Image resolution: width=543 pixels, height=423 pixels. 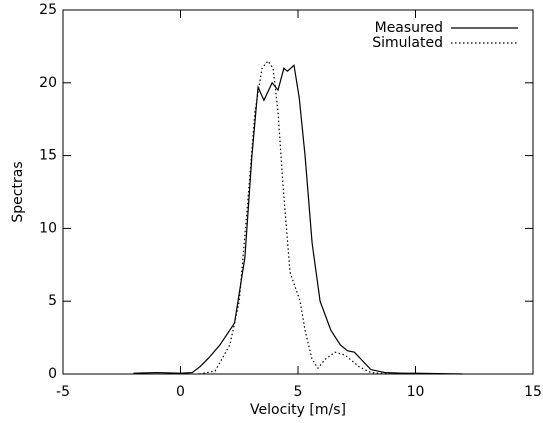 What do you see at coordinates (48, 10) in the screenshot?
I see `y-tick-label: 25` at bounding box center [48, 10].